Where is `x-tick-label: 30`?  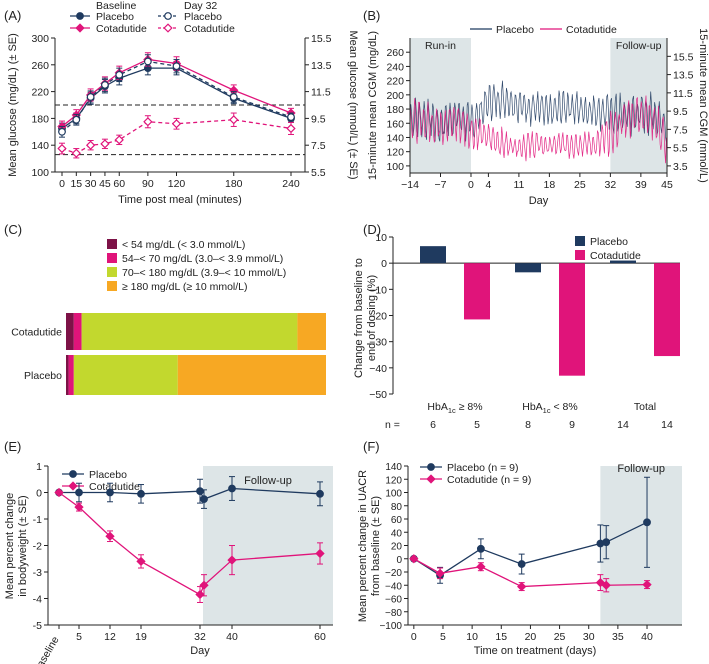
x-tick-label: 30 is located at coordinates (91, 184).